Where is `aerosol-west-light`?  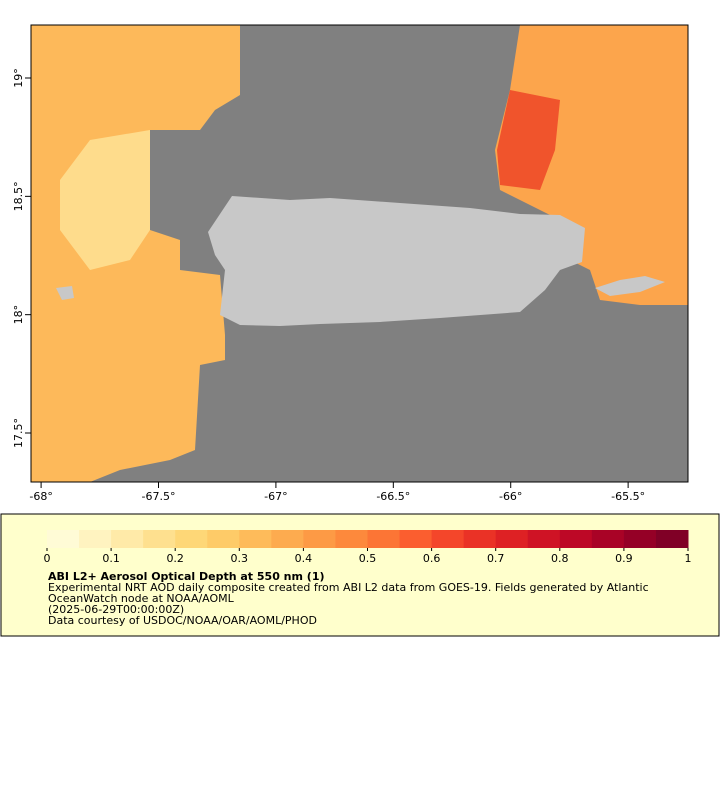 aerosol-west-light is located at coordinates (105, 200).